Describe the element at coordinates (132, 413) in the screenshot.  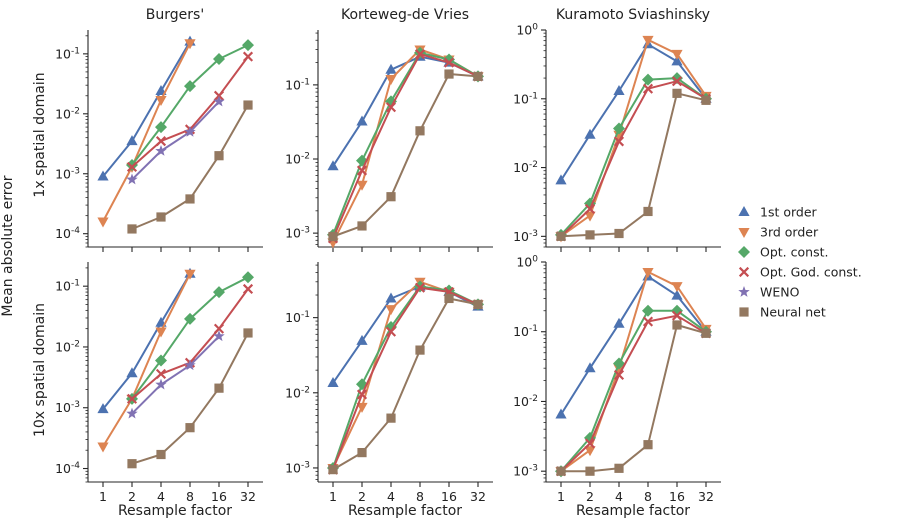
I see `panel-3-point-weno-0-shape` at that location.